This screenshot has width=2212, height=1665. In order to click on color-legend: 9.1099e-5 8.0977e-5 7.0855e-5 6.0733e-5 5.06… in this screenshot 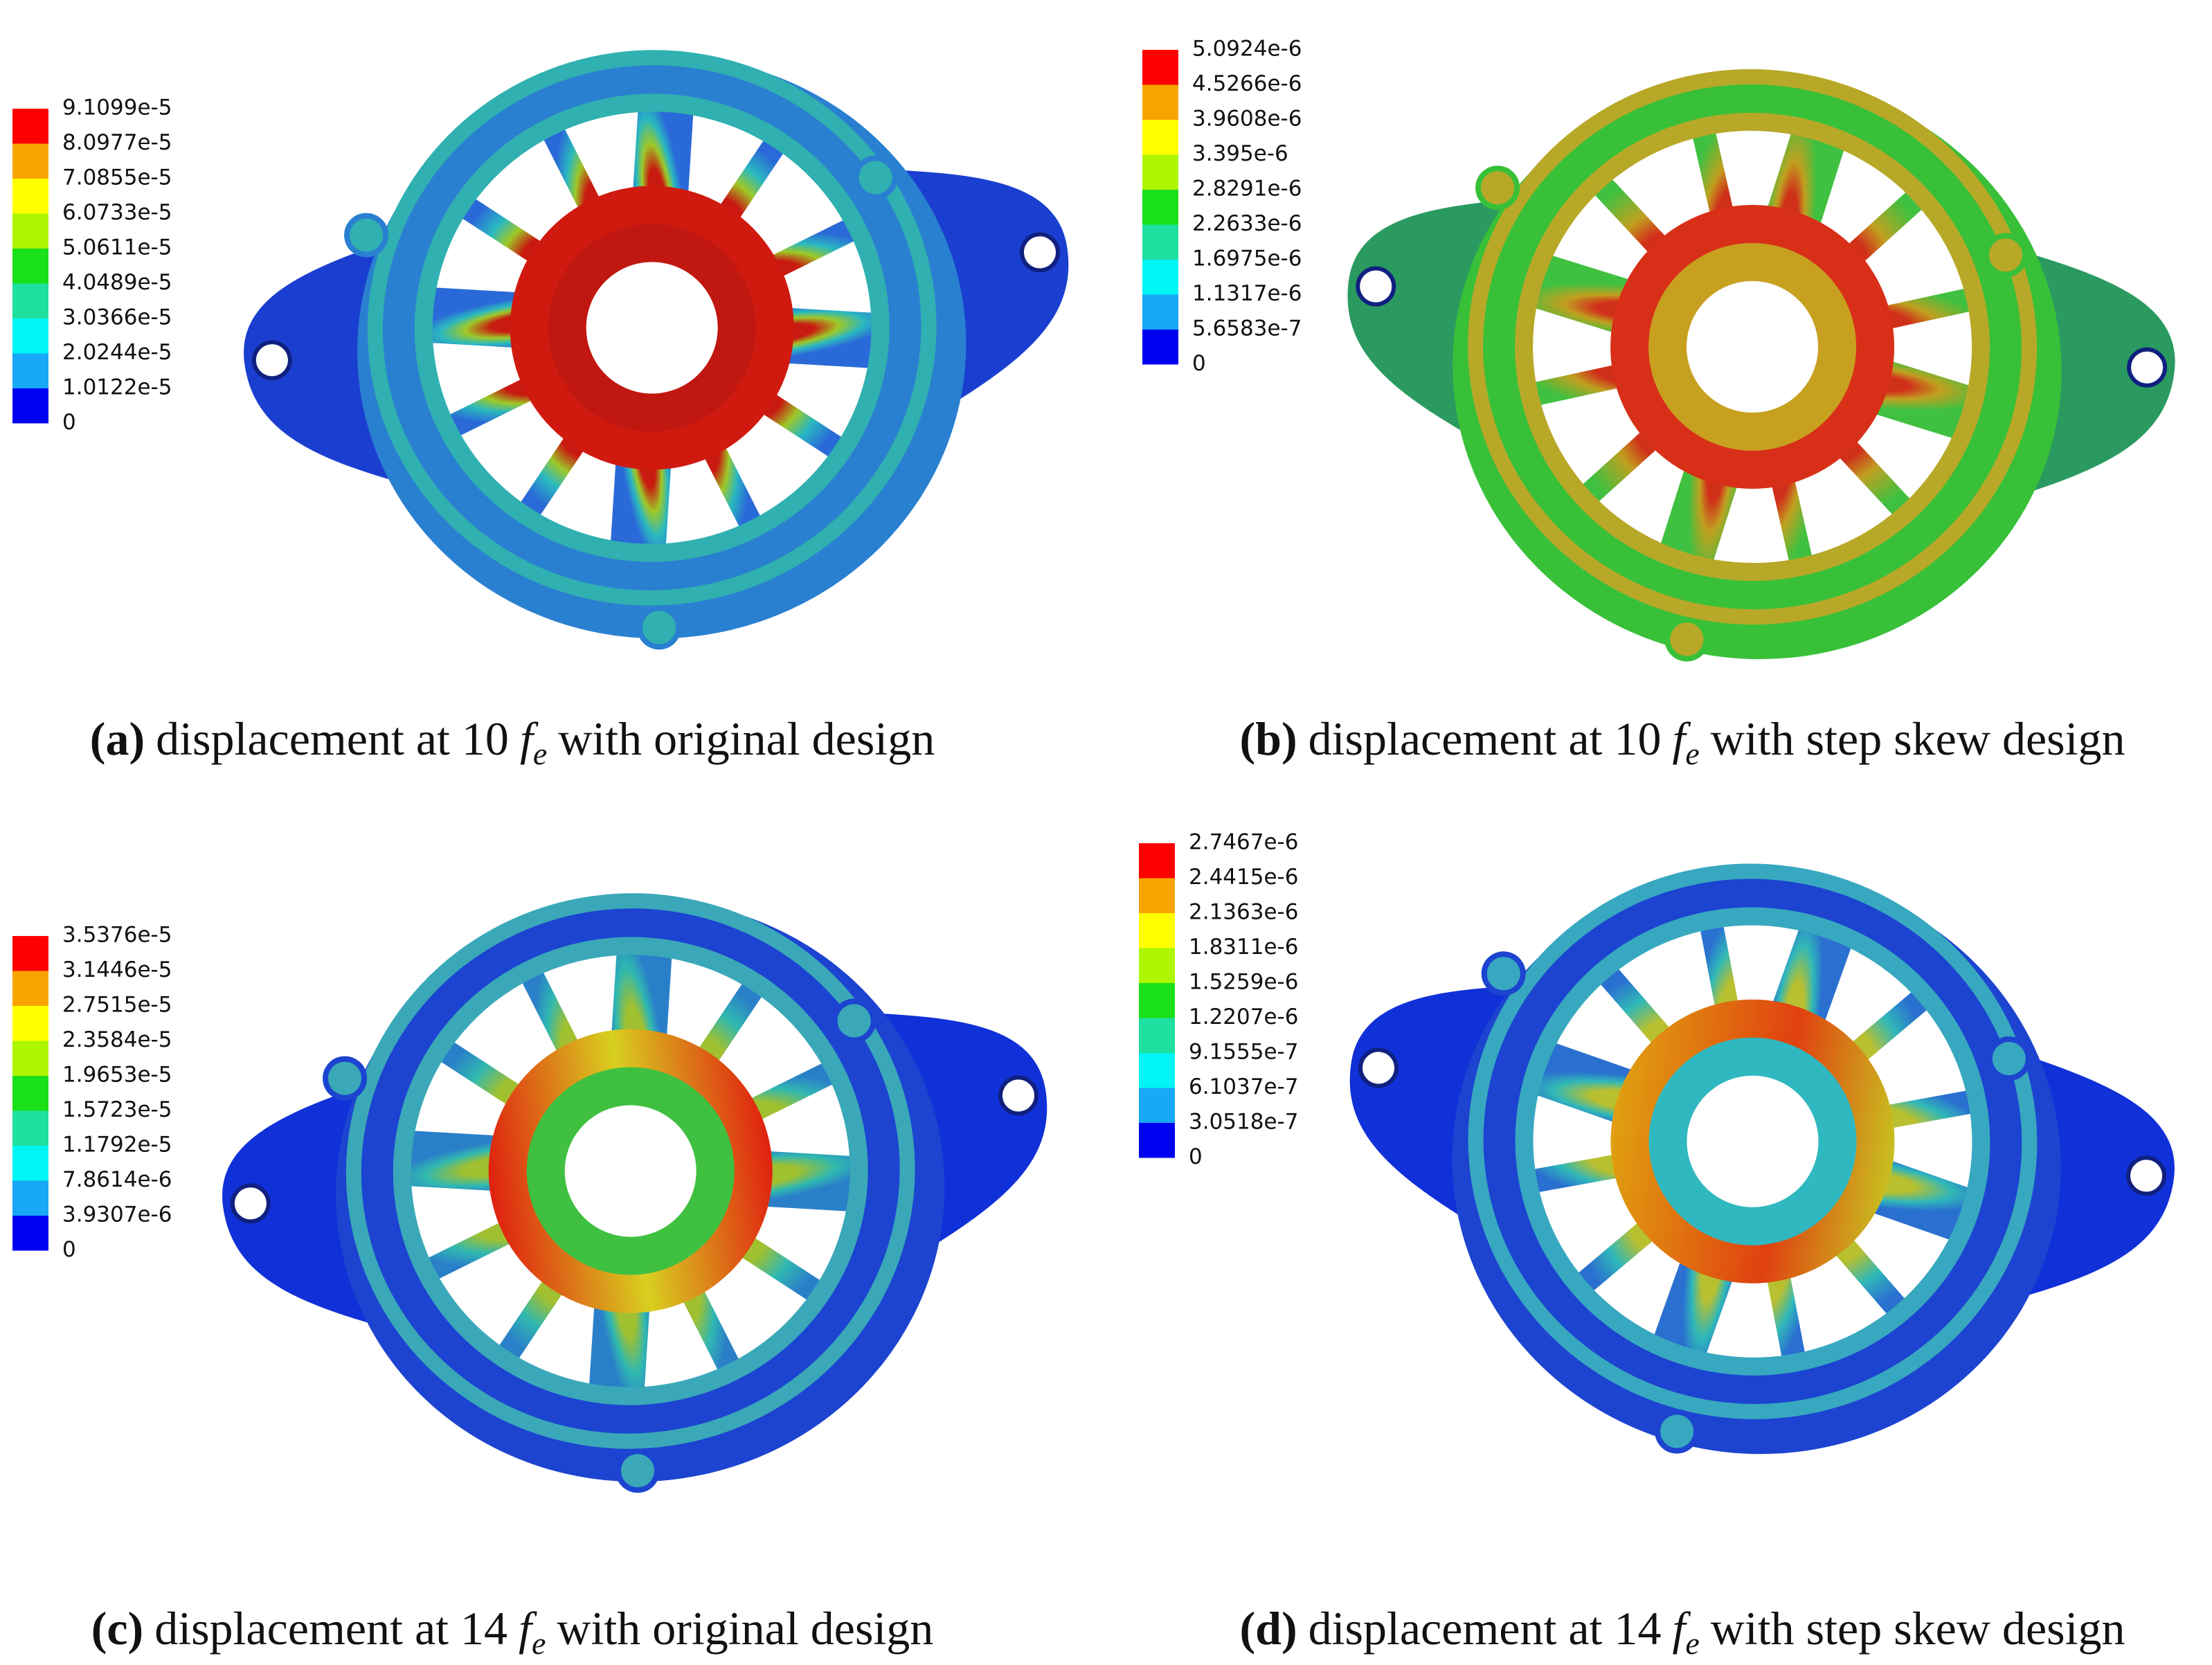, I will do `click(92, 265)`.